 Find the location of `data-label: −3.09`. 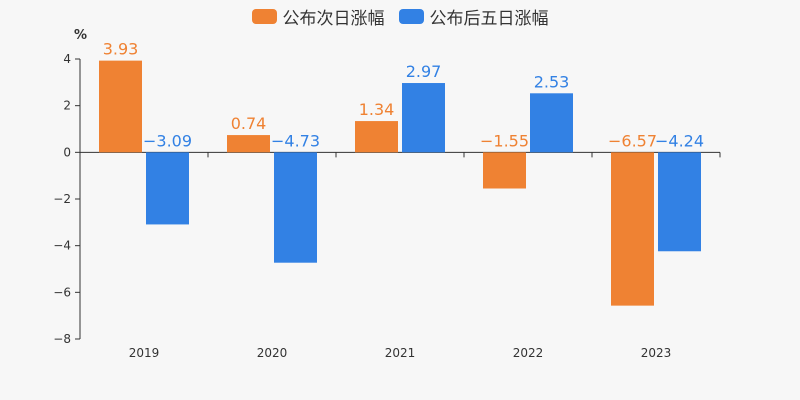

data-label: −3.09 is located at coordinates (167, 140).